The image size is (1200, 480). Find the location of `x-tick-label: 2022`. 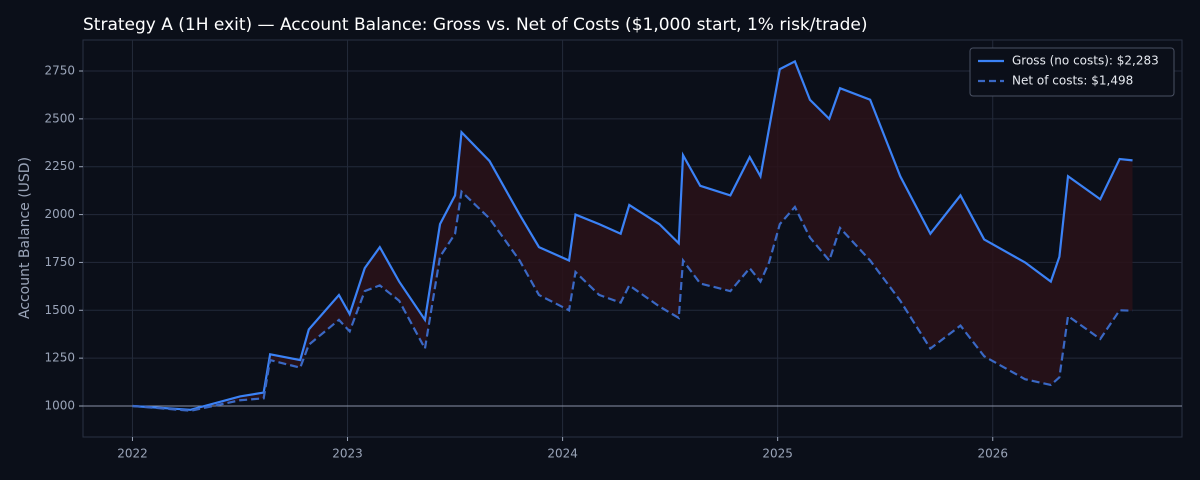

x-tick-label: 2022 is located at coordinates (132, 454).